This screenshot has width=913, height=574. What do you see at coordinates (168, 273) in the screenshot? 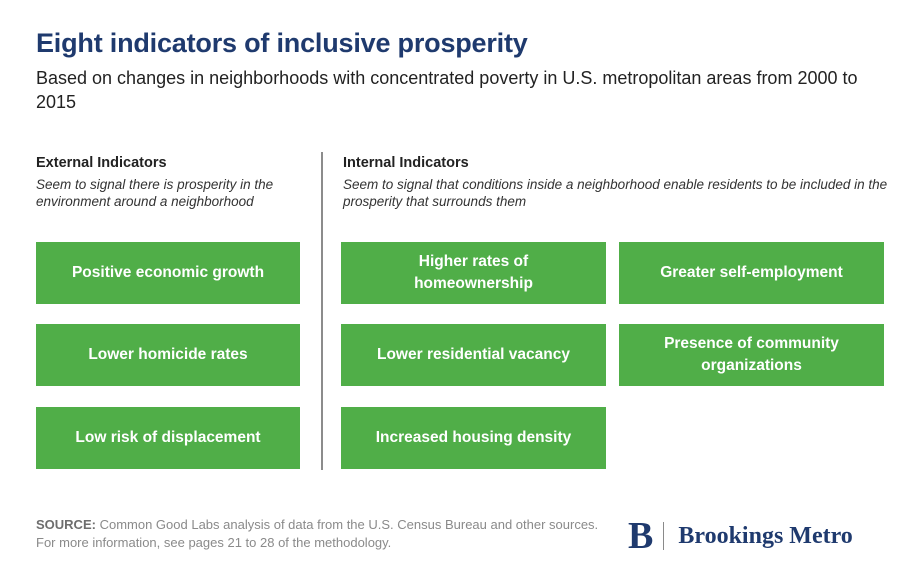
I see `indicator-positive-economic-growth: Positive economic growth` at bounding box center [168, 273].